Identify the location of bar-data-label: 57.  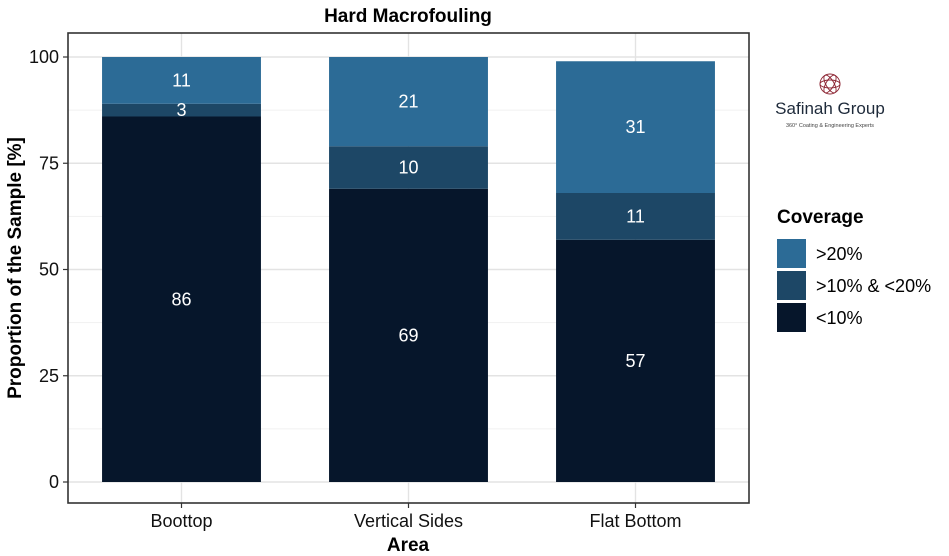
(635, 361).